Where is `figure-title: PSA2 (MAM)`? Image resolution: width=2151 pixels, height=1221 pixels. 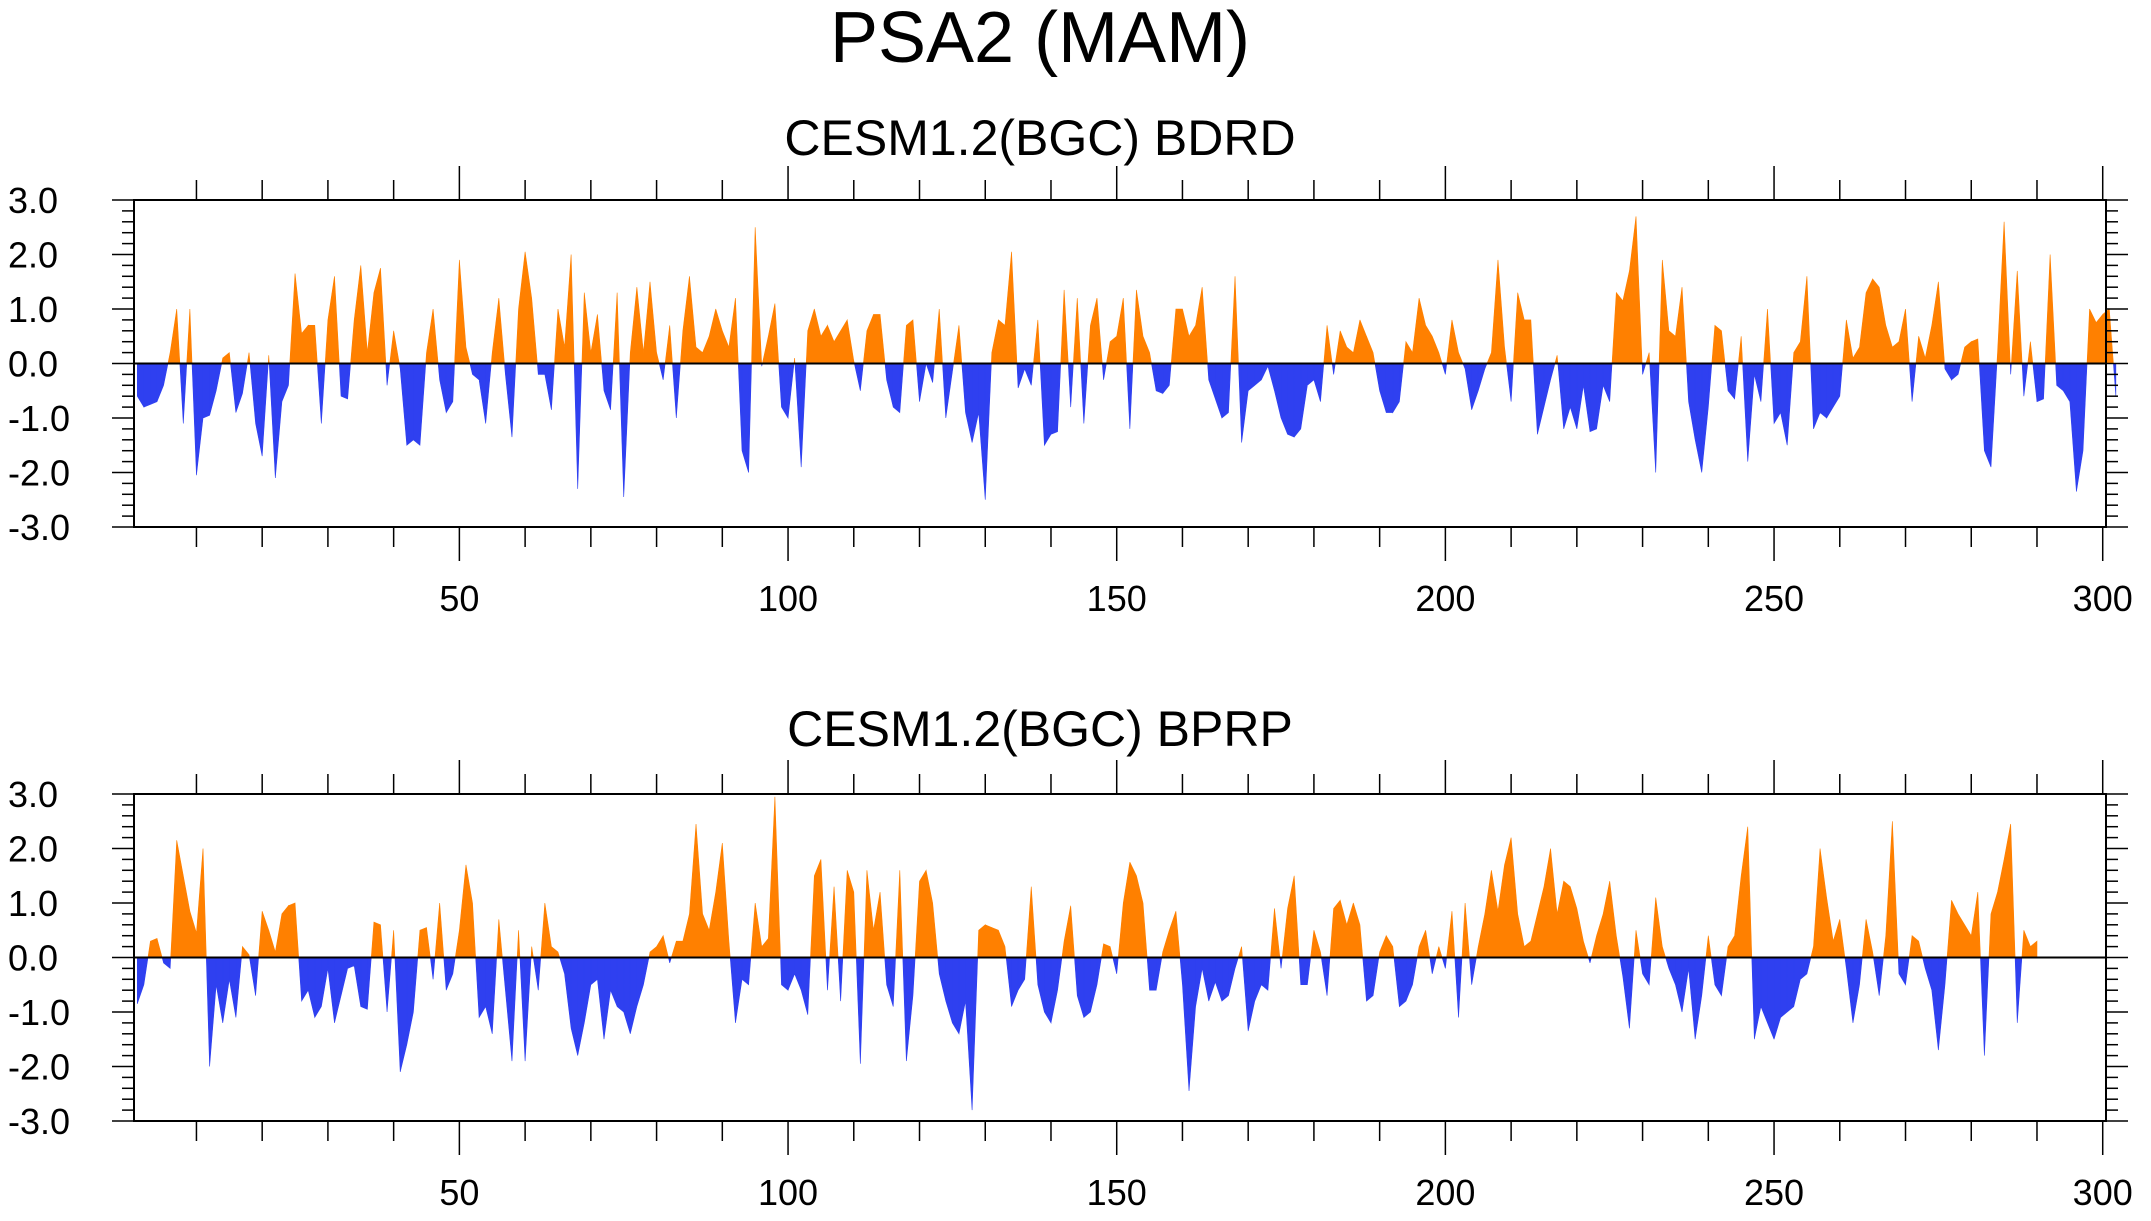 figure-title: PSA2 (MAM) is located at coordinates (1040, 39).